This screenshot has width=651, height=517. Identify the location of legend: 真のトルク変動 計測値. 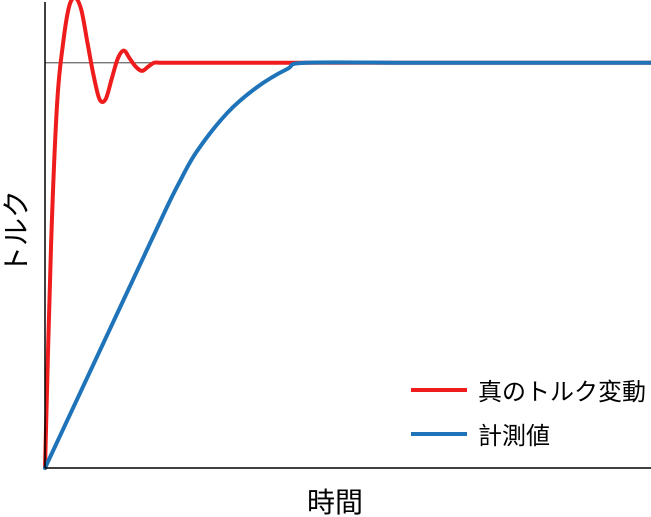
(528, 414).